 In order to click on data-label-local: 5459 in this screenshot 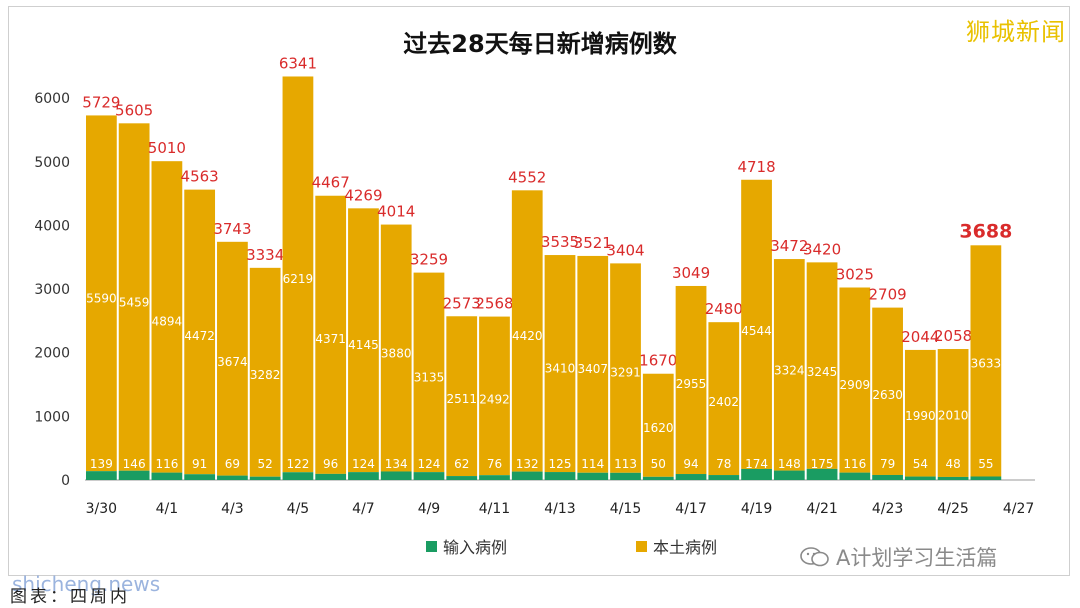, I will do `click(134, 303)`.